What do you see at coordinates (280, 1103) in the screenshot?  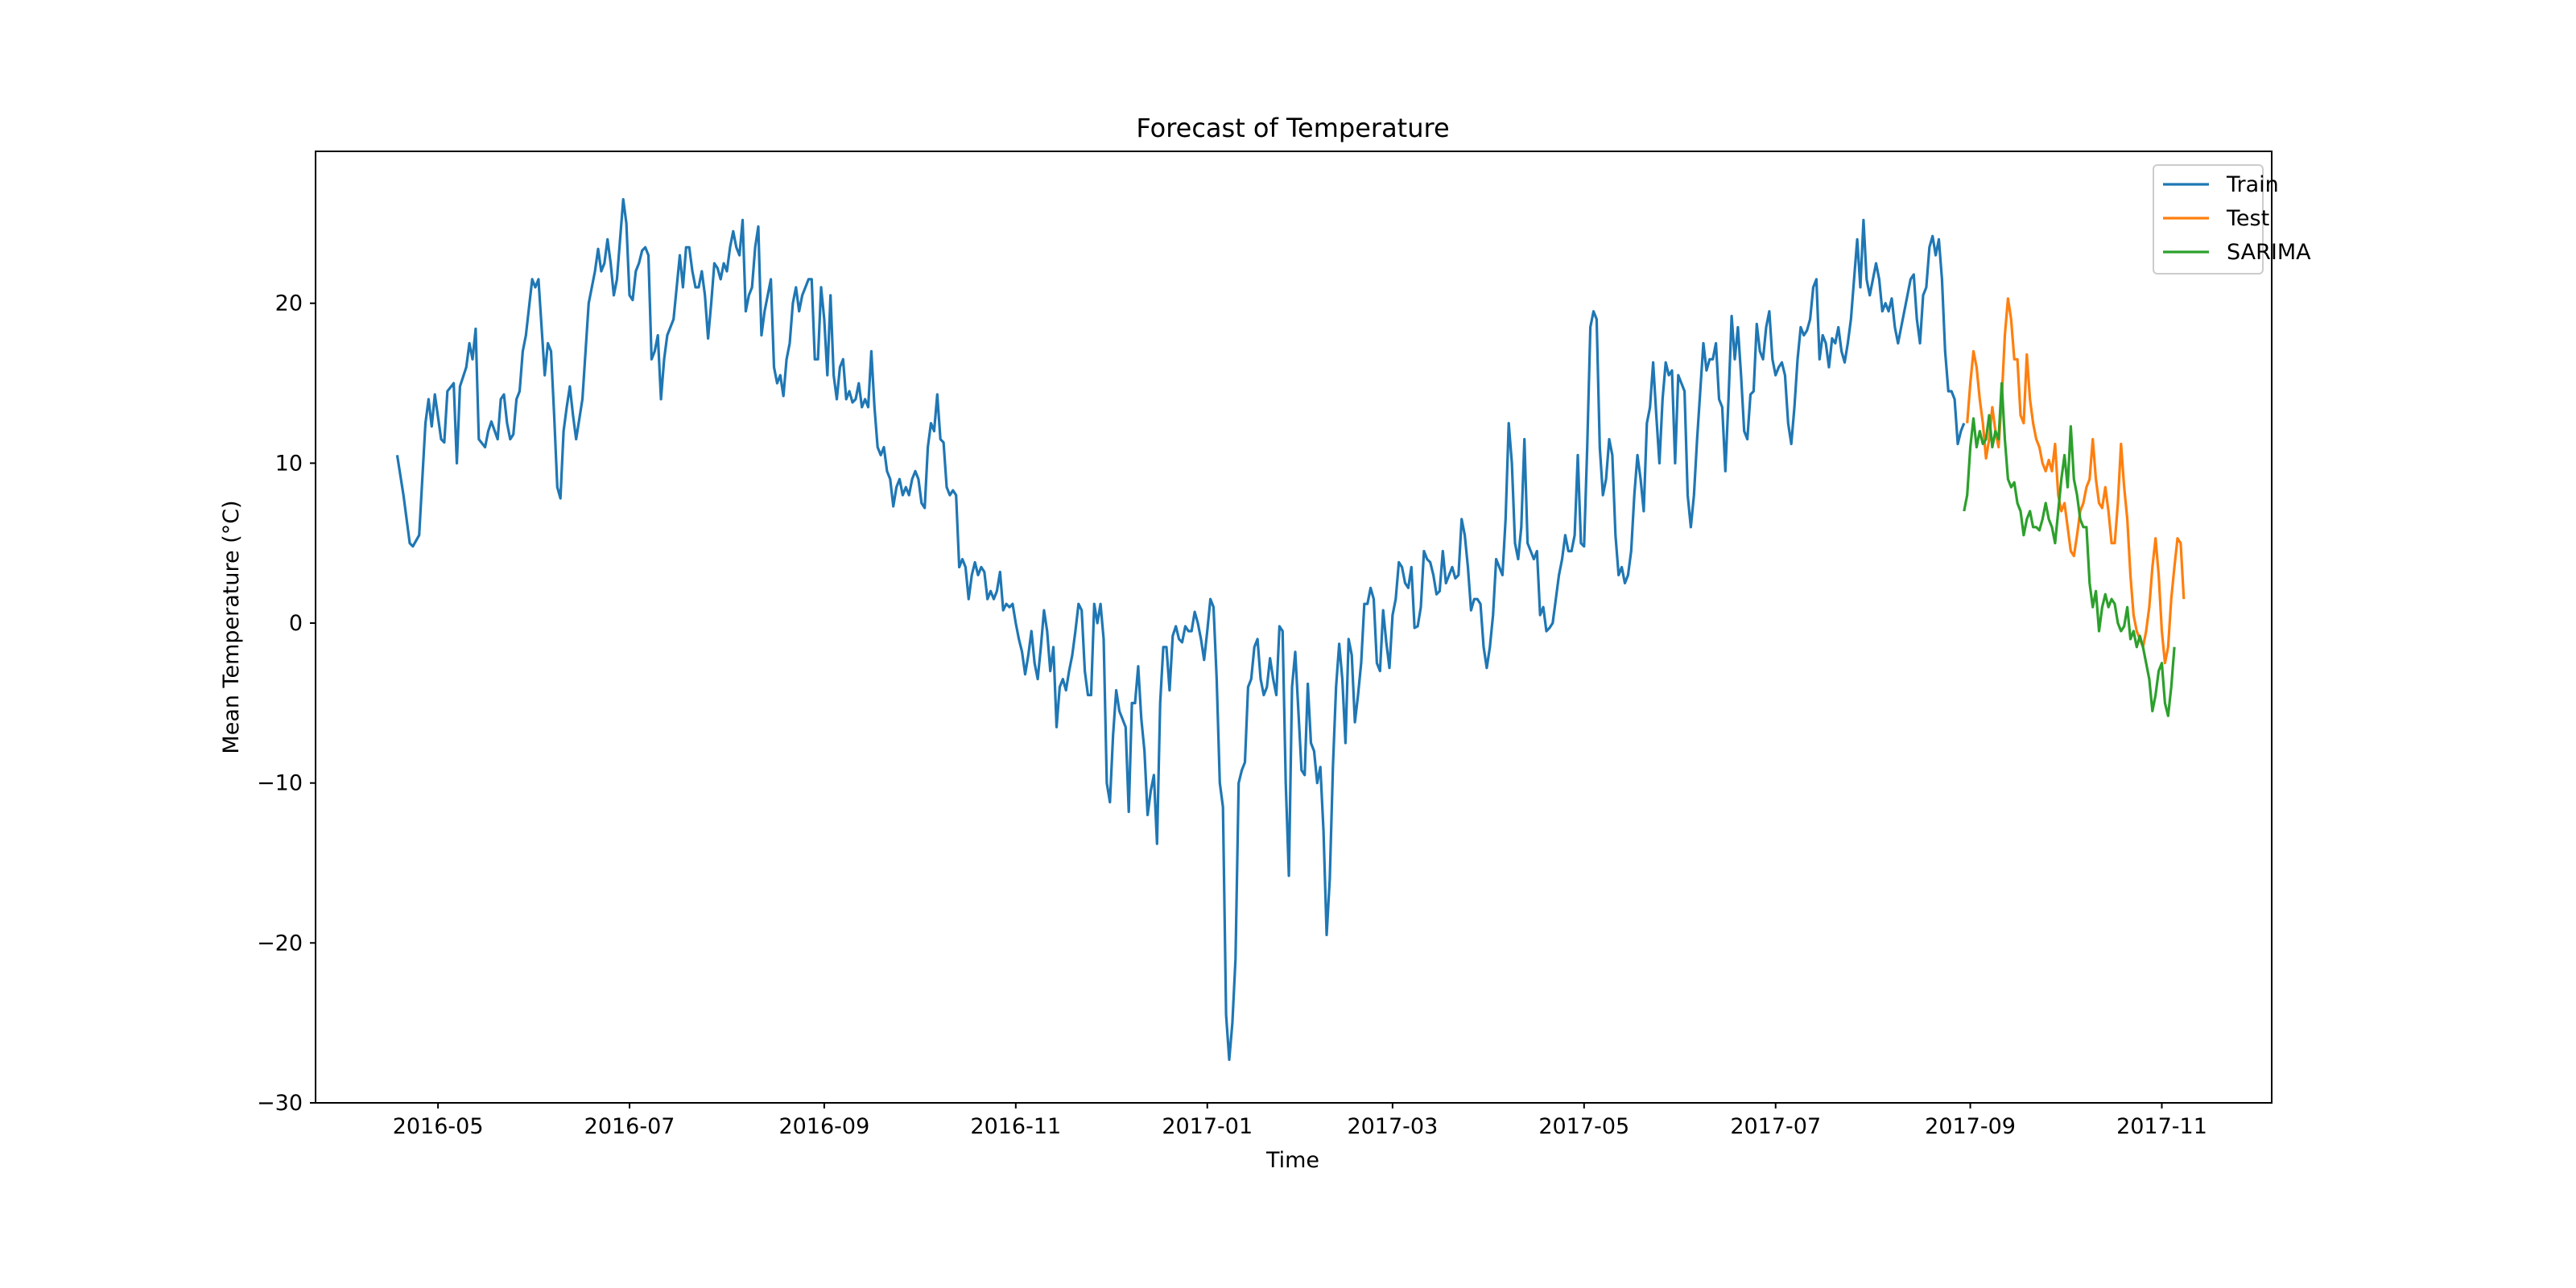 I see `y-tick-label: −30` at bounding box center [280, 1103].